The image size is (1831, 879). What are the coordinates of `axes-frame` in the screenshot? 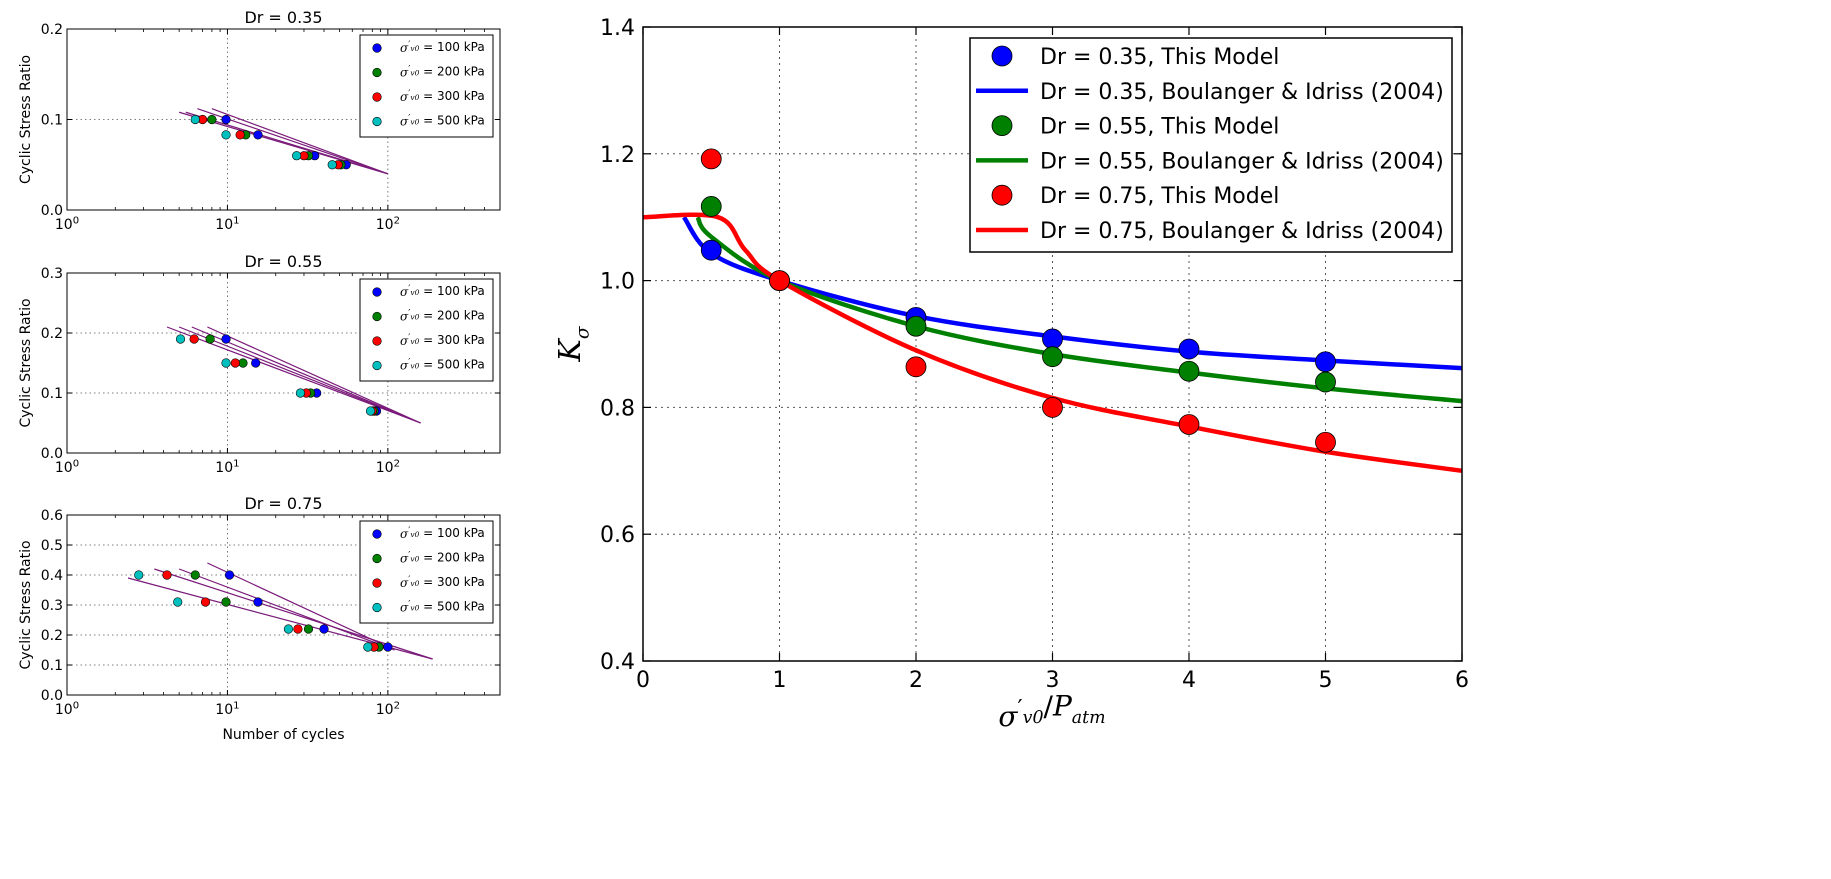 It's located at (283, 363).